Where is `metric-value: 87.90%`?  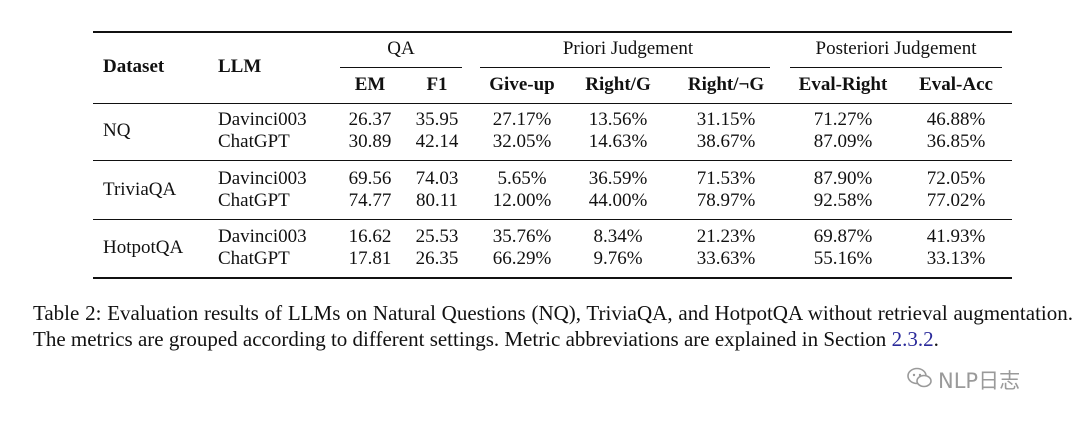
metric-value: 87.90% is located at coordinates (843, 178).